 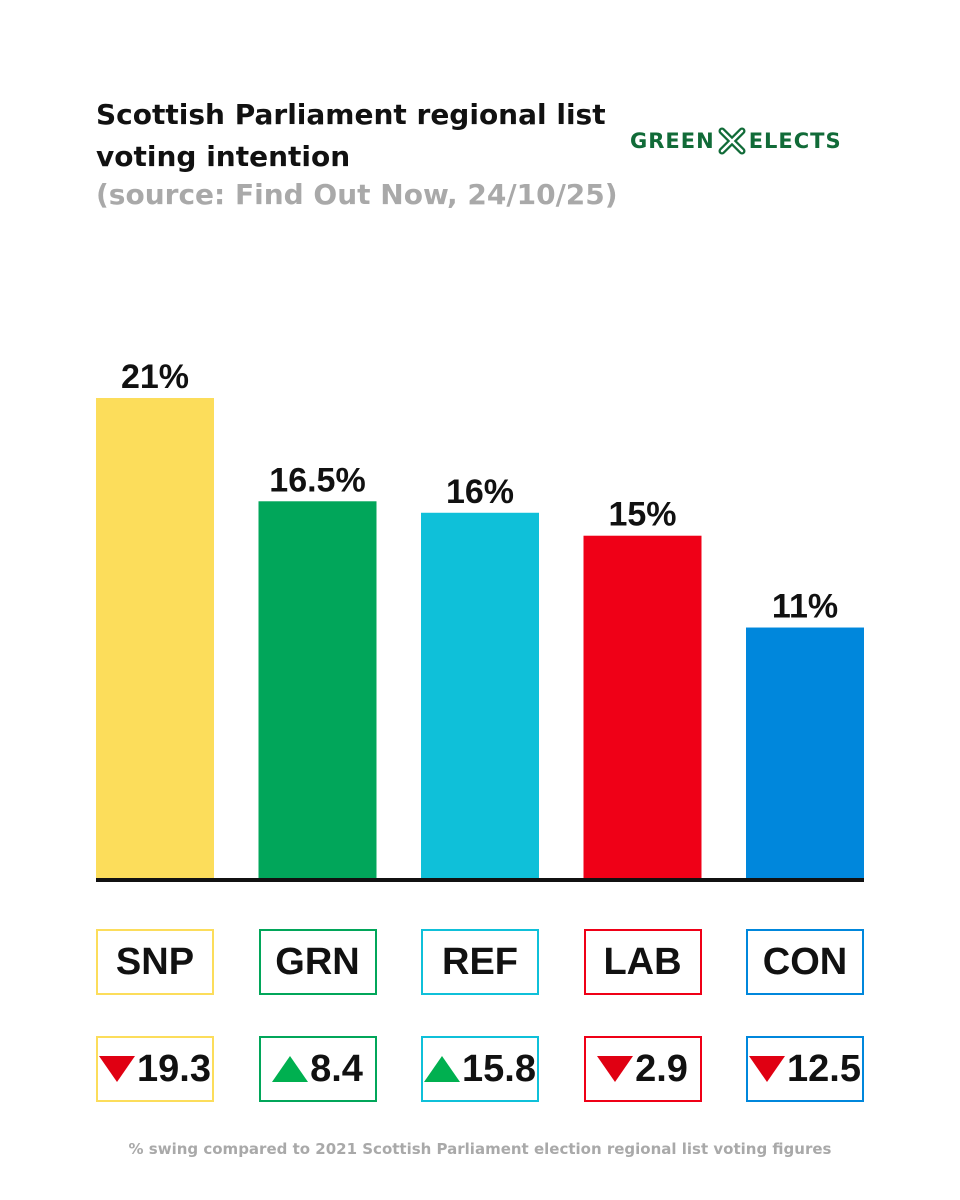 What do you see at coordinates (805, 962) in the screenshot?
I see `party-label-con: CON` at bounding box center [805, 962].